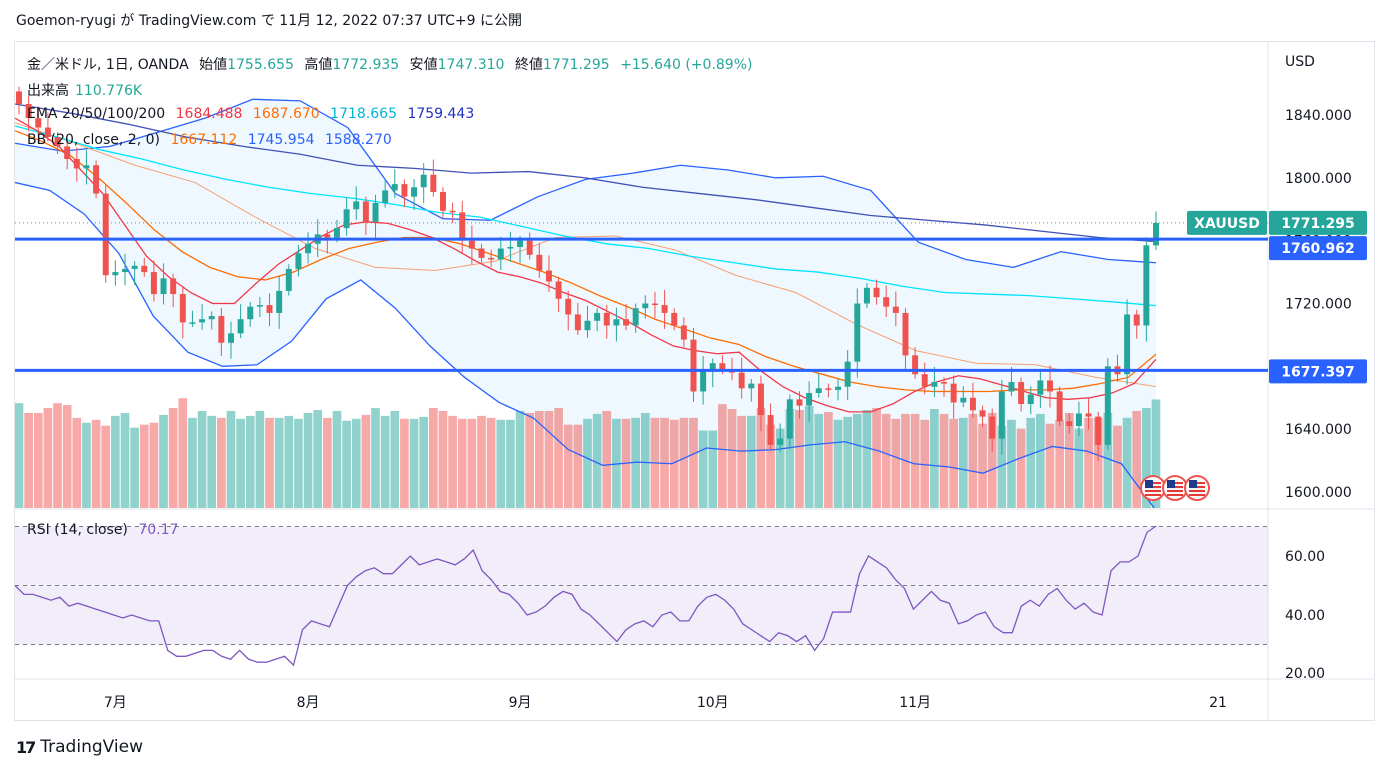 This screenshot has width=1389, height=774. Describe the element at coordinates (1175, 488) in the screenshot. I see `economic-events` at that location.